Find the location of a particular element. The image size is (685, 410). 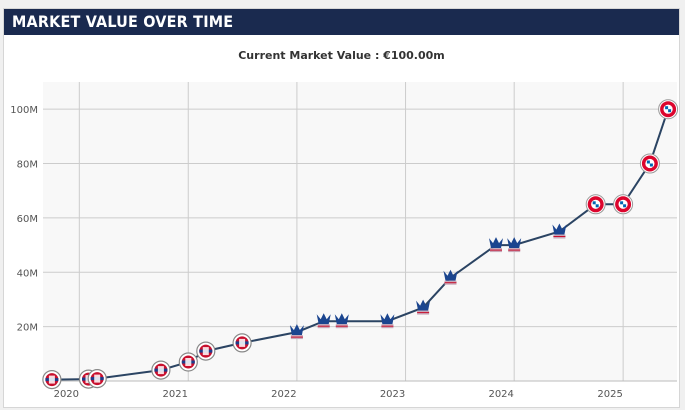

x-tick-label: 2020 is located at coordinates (66, 394).